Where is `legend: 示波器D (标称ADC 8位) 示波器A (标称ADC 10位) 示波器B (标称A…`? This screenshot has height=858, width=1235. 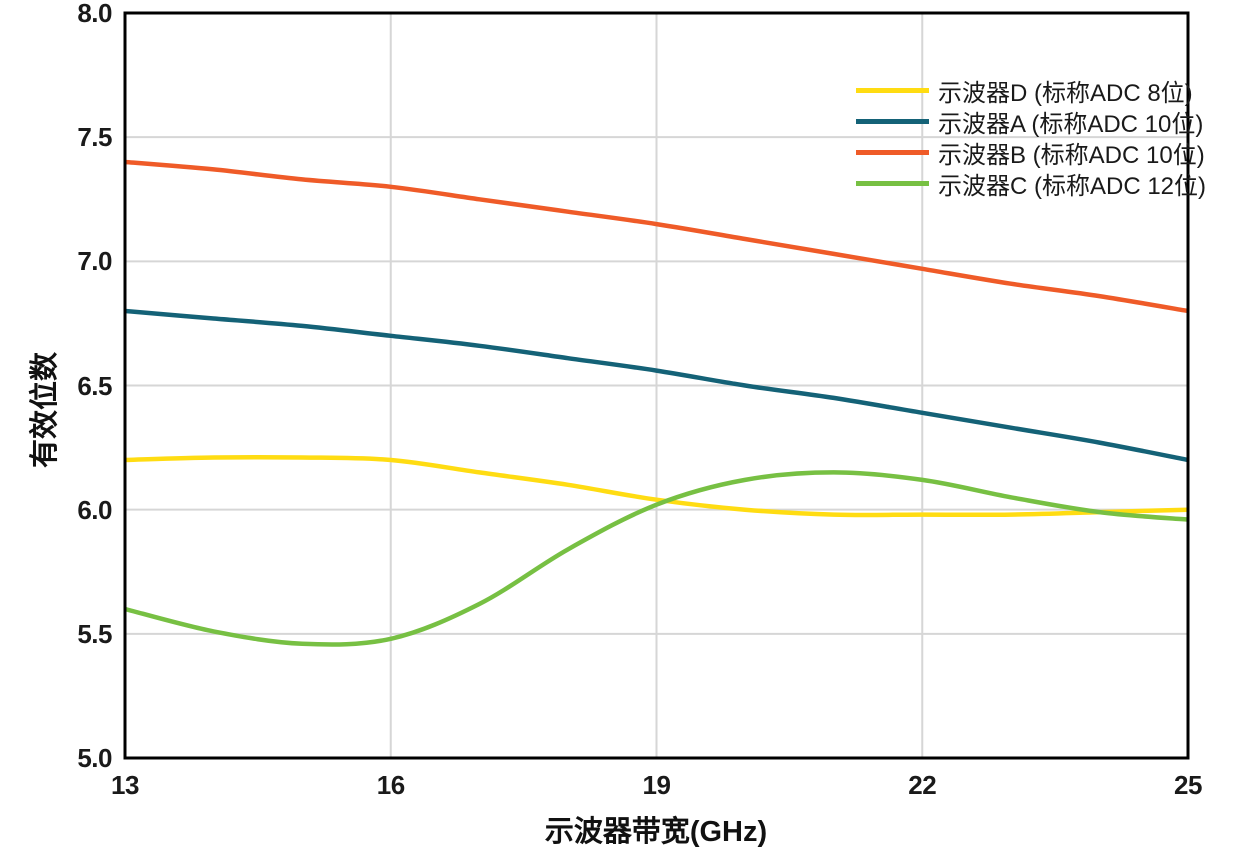 legend: 示波器D (标称ADC 8位) 示波器A (标称ADC 10位) 示波器B (标称A… is located at coordinates (1031, 137).